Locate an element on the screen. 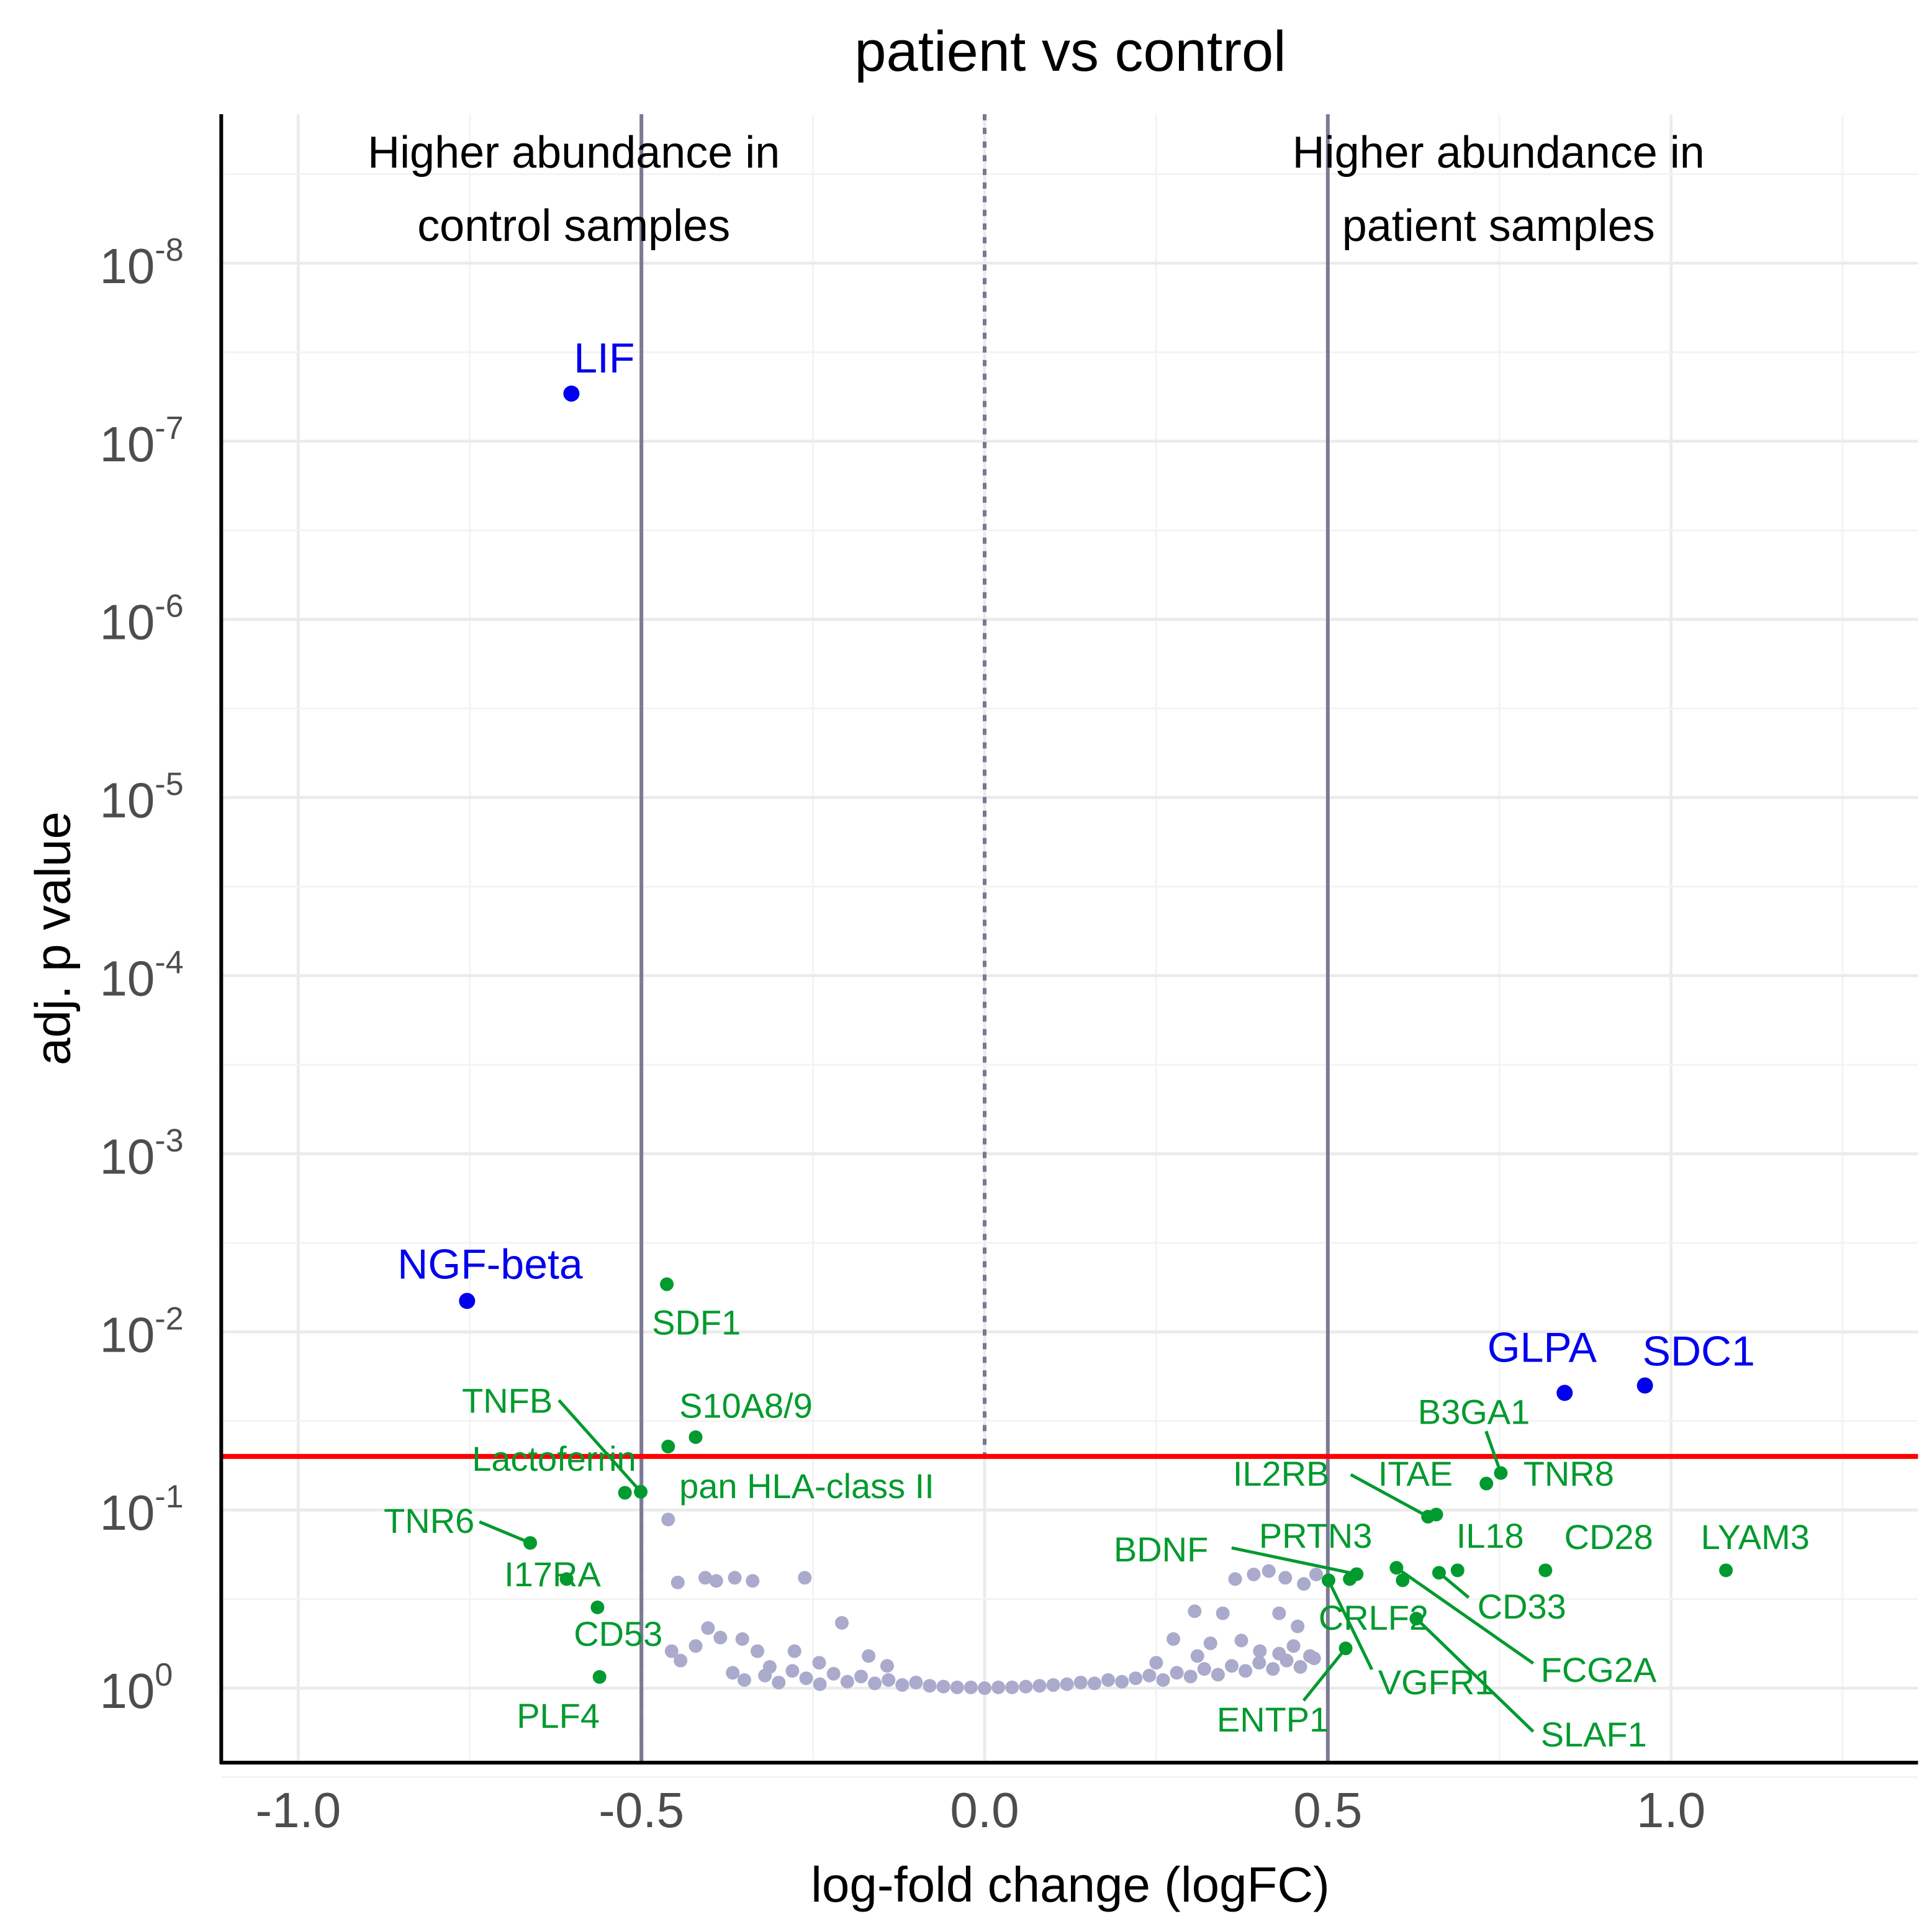 This screenshot has height=1924, width=1932. point-label: SDC1 is located at coordinates (1699, 1351).